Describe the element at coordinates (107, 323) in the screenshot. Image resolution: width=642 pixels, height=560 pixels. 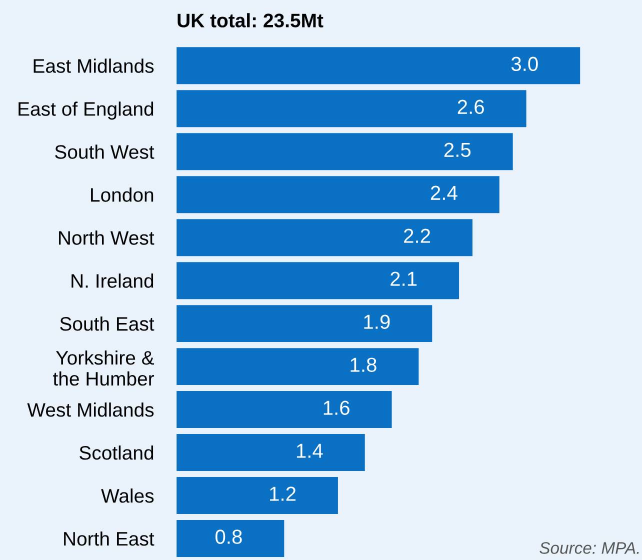
I see `y-tick-label: South East` at that location.